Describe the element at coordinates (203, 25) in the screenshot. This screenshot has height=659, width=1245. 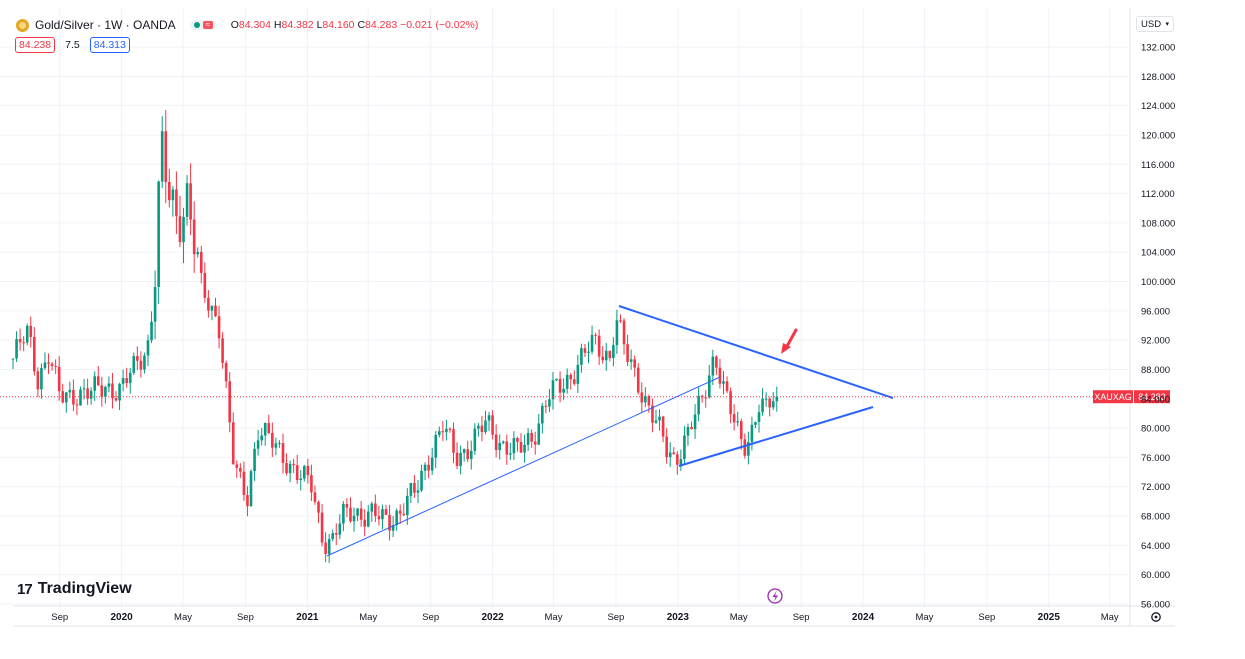
I see `market-status: ≈` at that location.